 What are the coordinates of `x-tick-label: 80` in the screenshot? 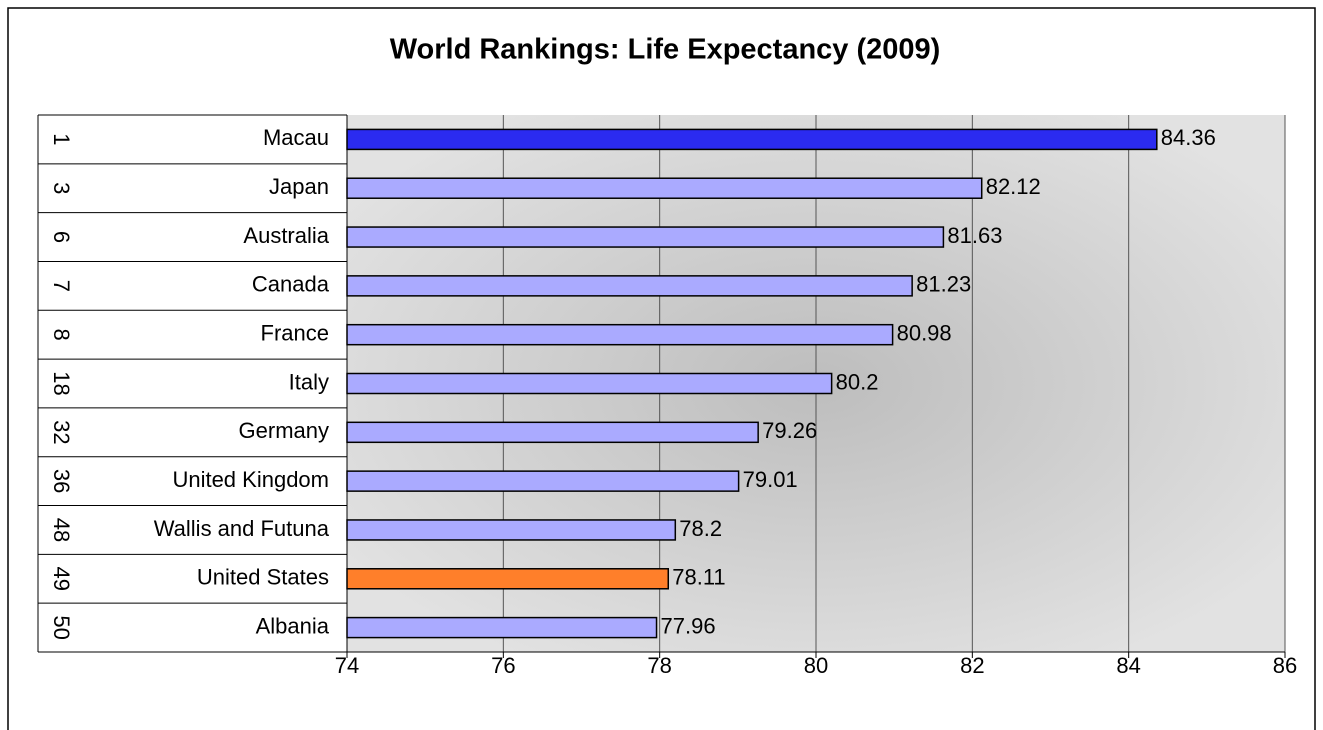 It's located at (816, 665).